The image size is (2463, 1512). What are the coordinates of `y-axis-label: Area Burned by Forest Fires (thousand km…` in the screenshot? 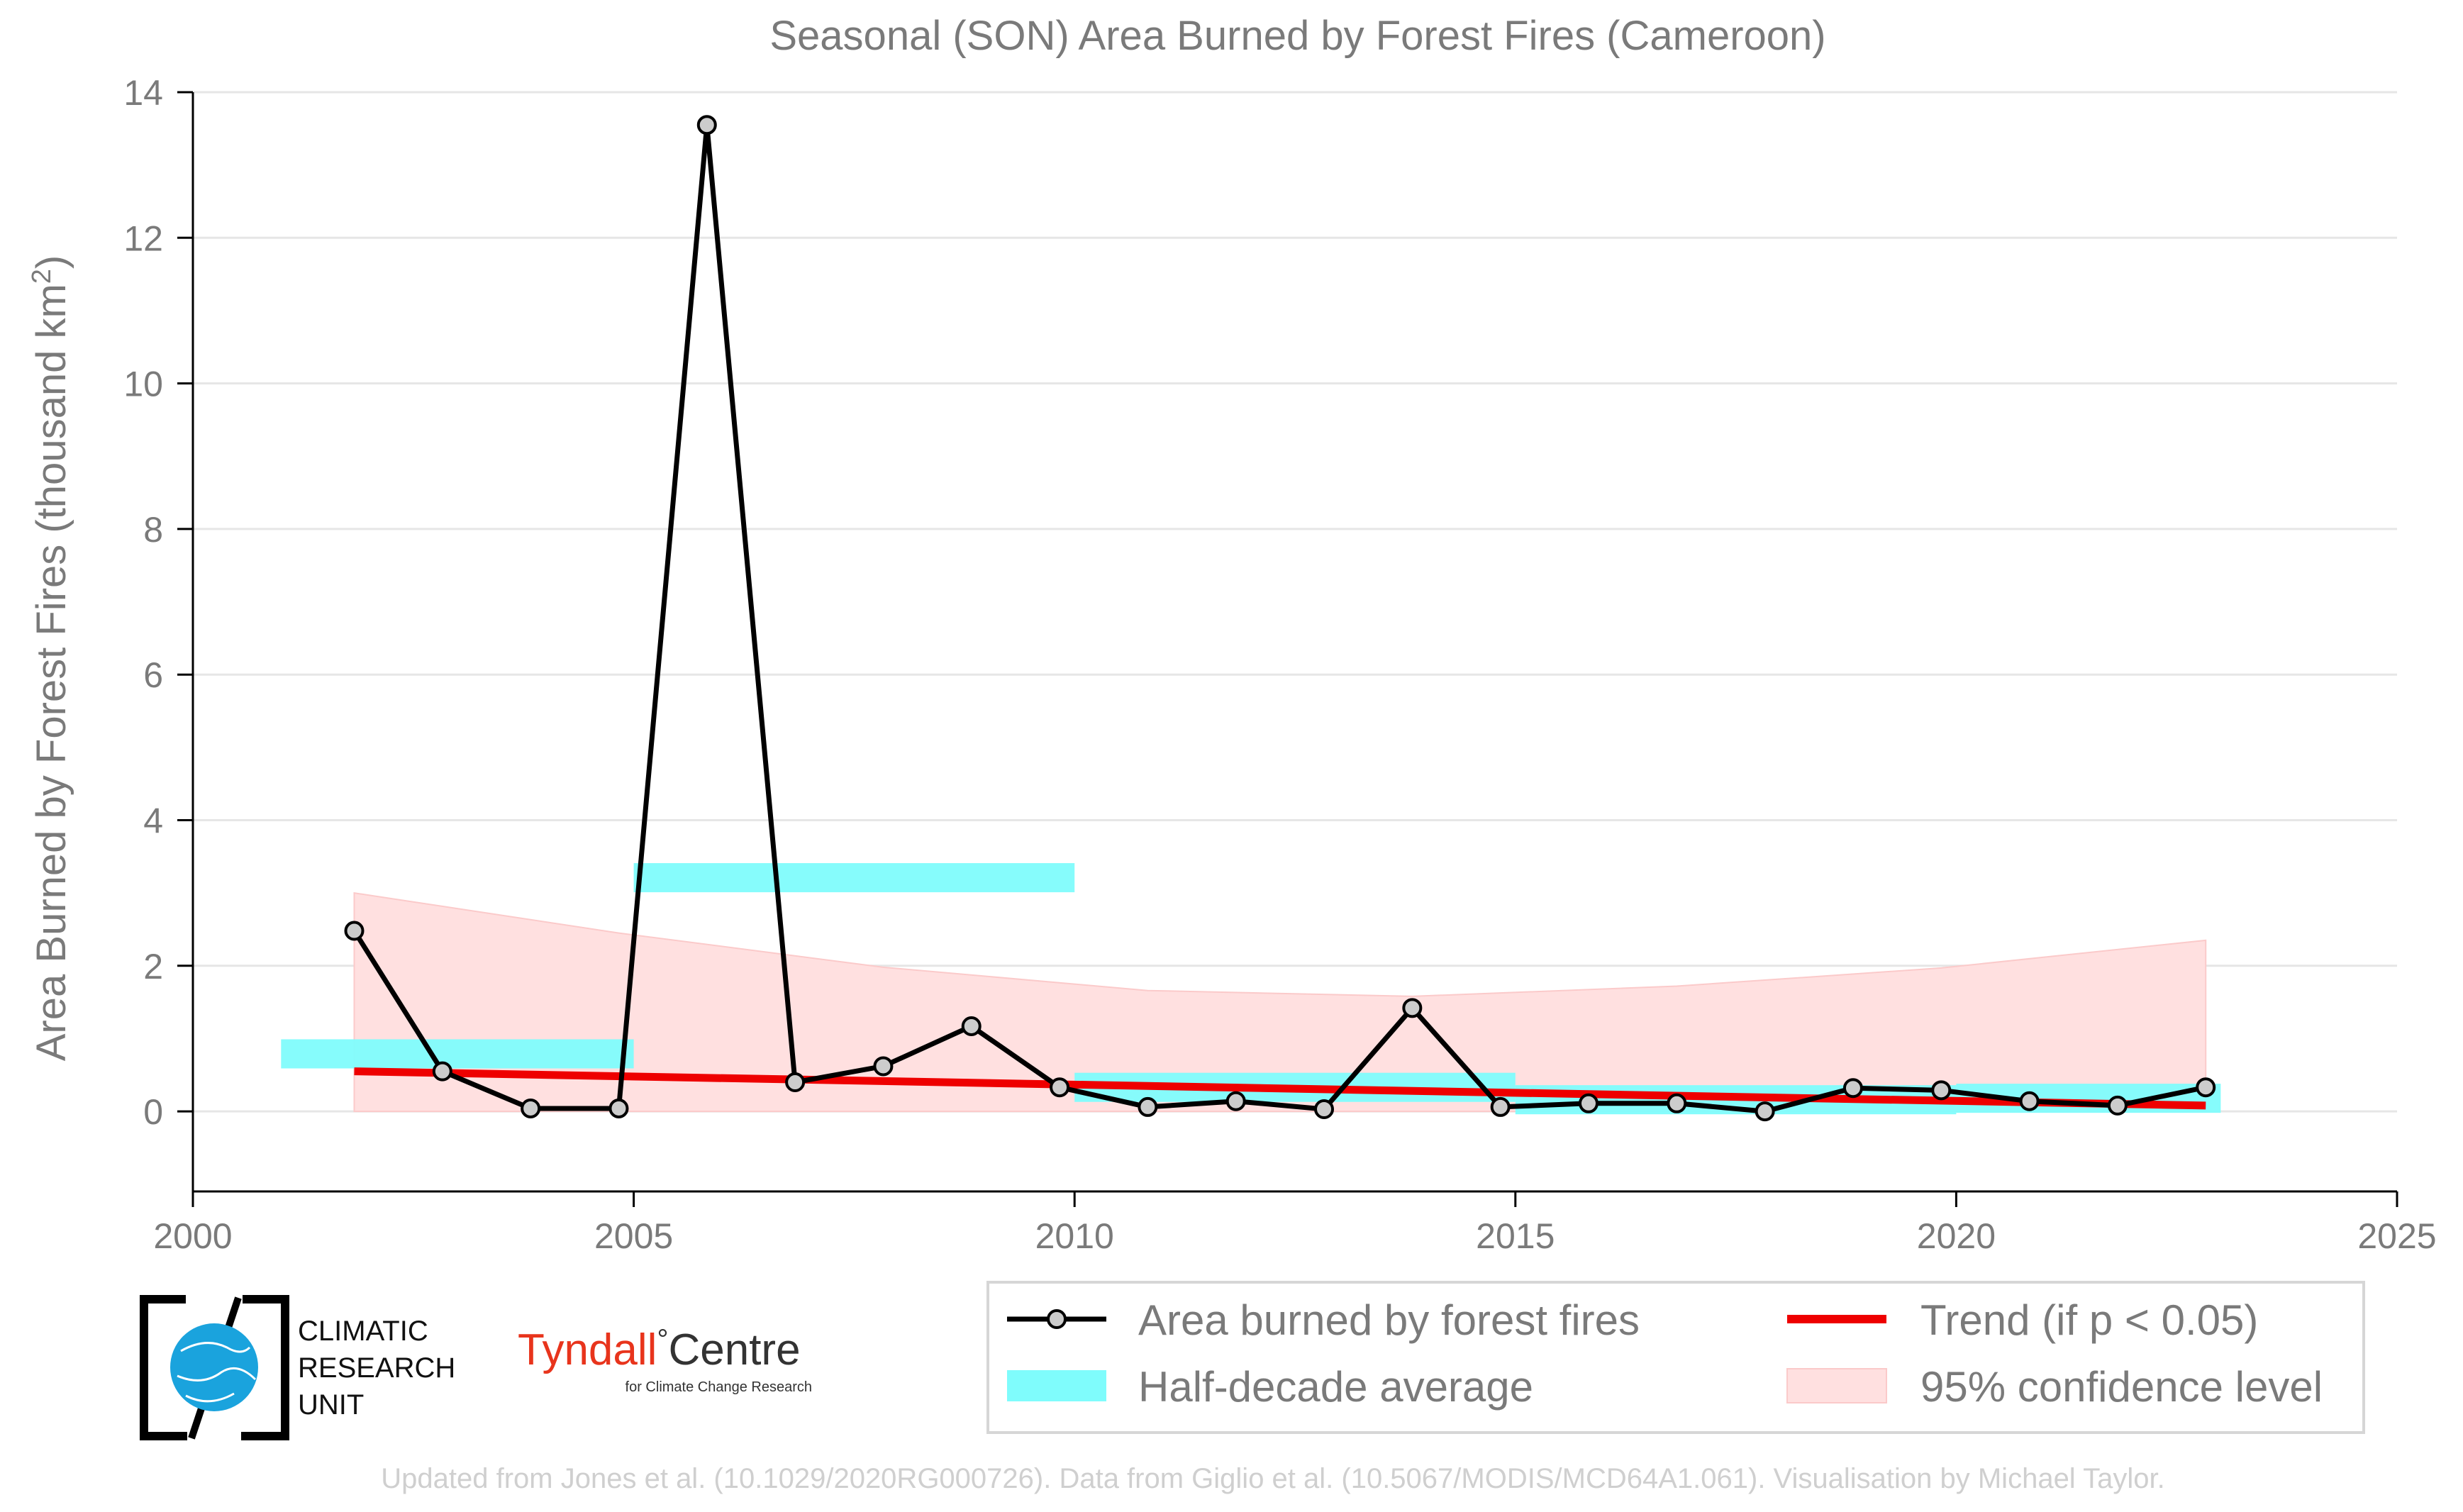 It's located at (51, 658).